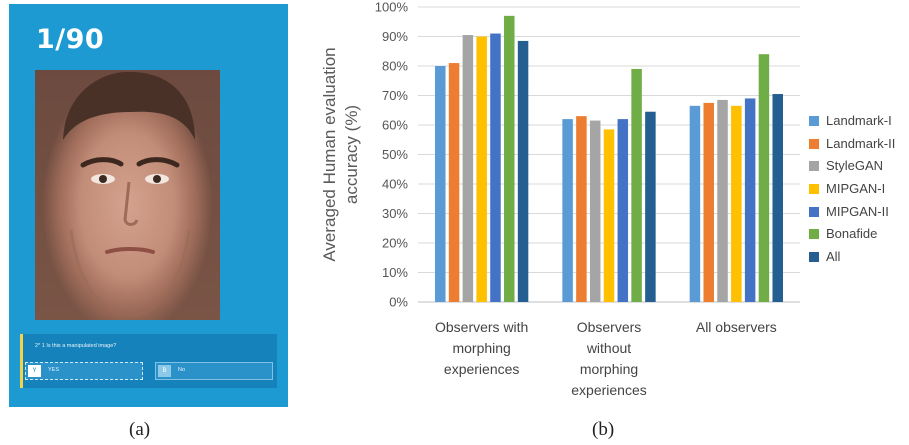 The image size is (909, 445). I want to click on legend-label: Landmark-I, so click(859, 120).